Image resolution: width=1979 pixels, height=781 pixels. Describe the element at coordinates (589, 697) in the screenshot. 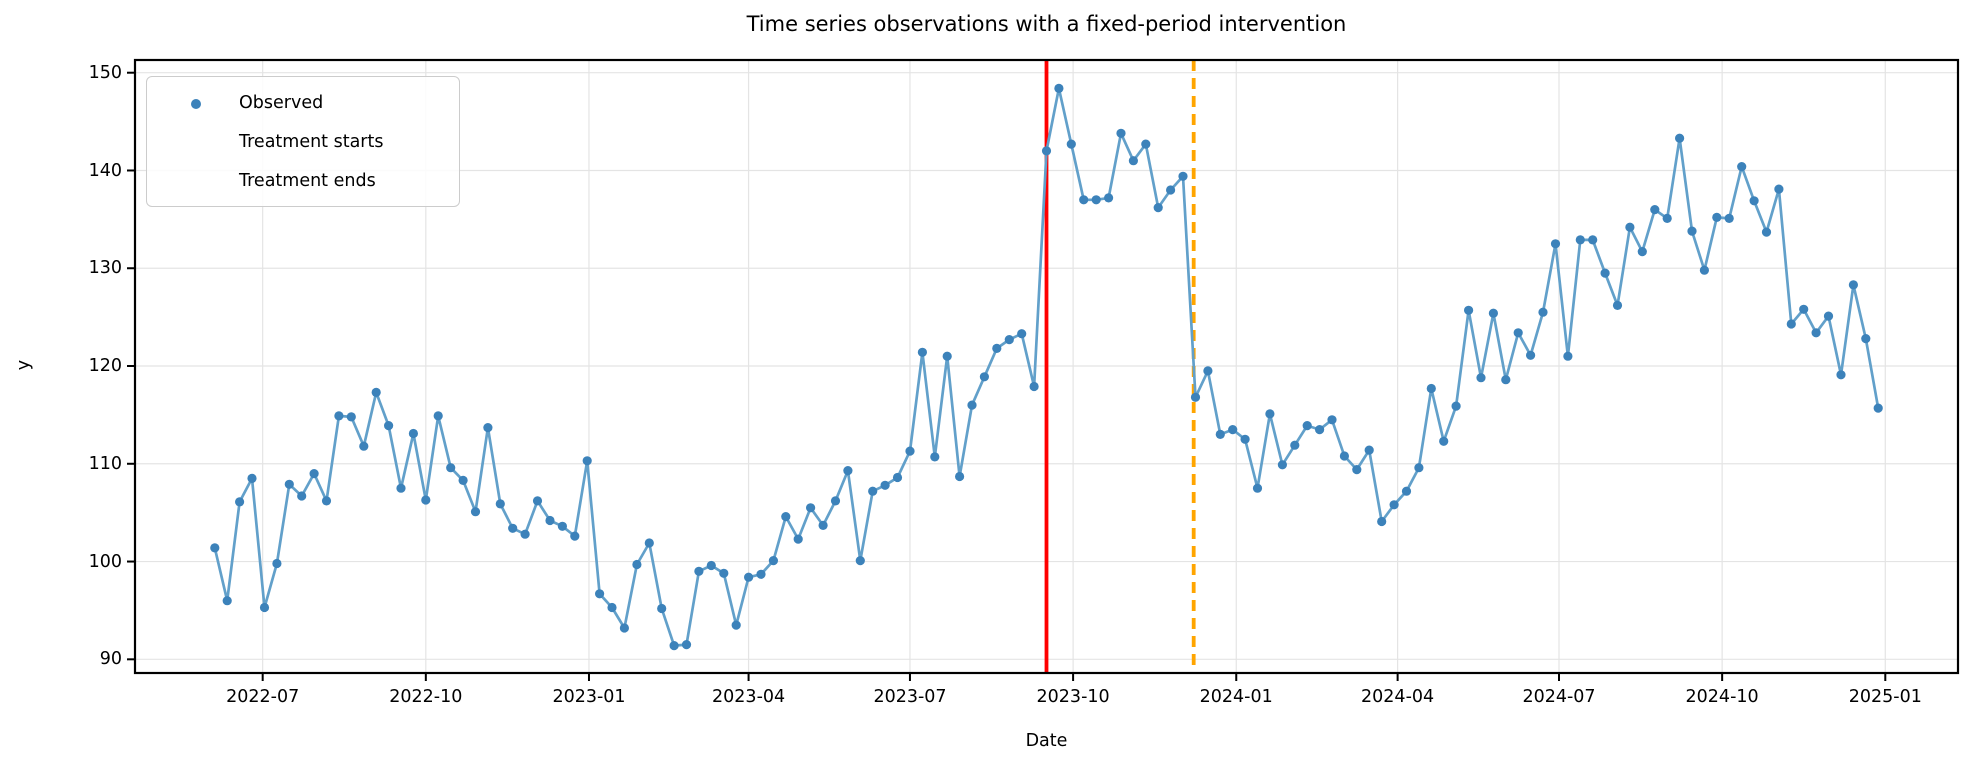

I see `x-tick-label: 2023-01` at that location.